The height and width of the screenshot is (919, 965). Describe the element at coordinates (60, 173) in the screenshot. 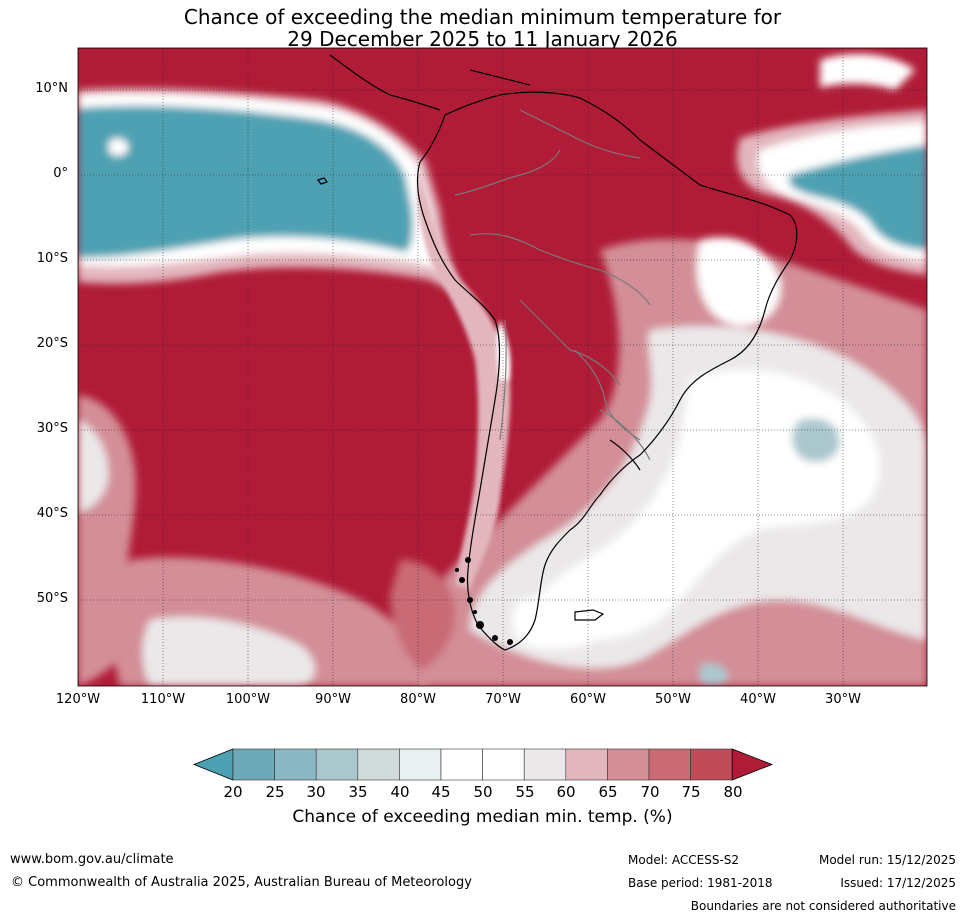

I see `lat-label: 0°` at that location.